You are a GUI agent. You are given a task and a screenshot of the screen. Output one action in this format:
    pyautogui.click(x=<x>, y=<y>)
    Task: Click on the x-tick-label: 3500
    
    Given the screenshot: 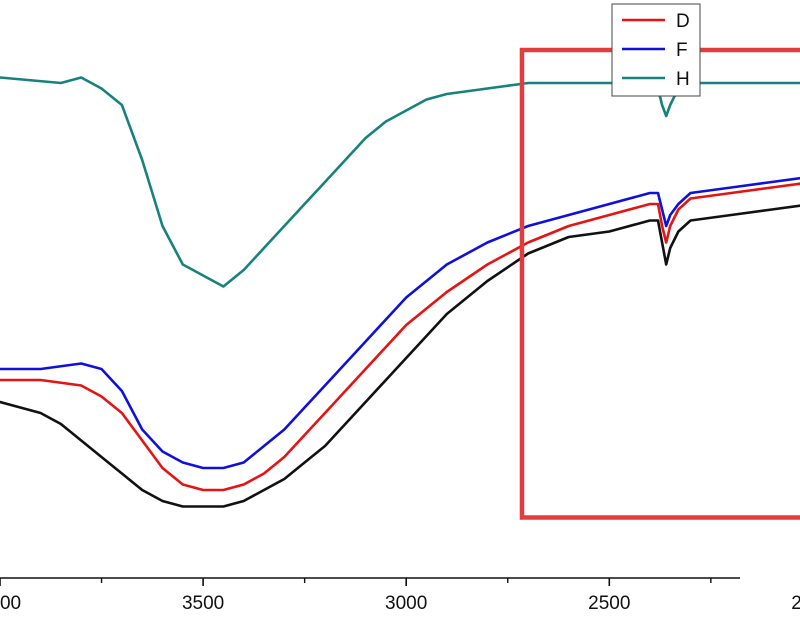 What is the action you would take?
    pyautogui.click(x=203, y=603)
    